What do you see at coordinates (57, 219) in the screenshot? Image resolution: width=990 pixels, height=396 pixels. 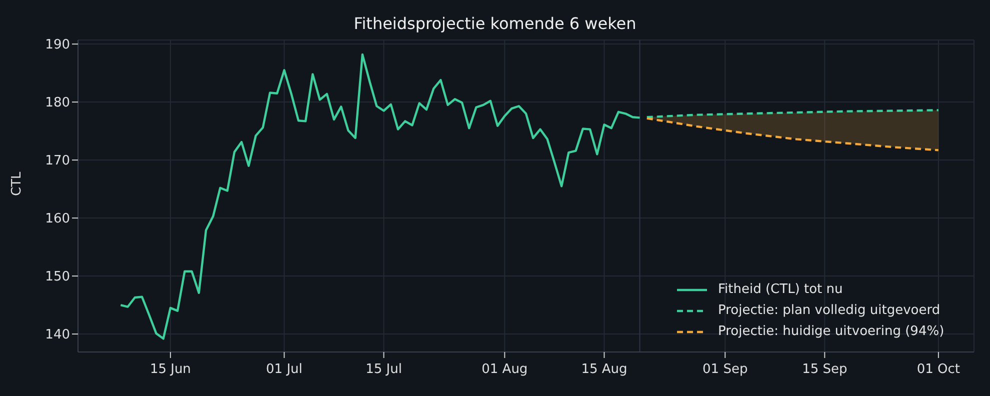 I see `y-tick-label: 160` at bounding box center [57, 219].